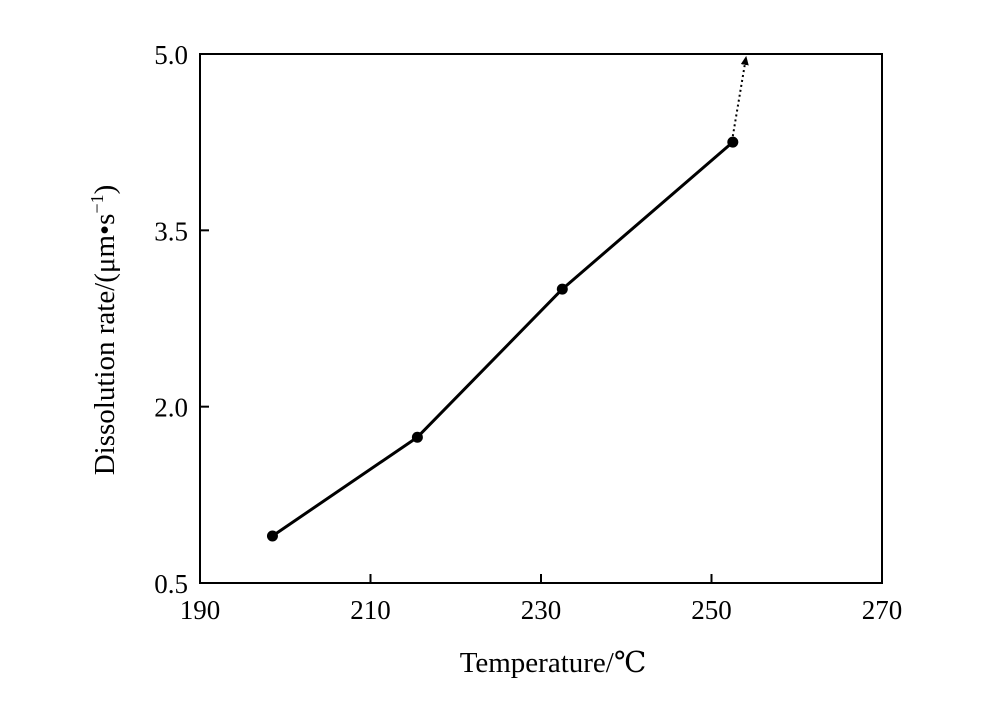 The height and width of the screenshot is (704, 995). I want to click on y-tick-label: 5.0, so click(171, 55).